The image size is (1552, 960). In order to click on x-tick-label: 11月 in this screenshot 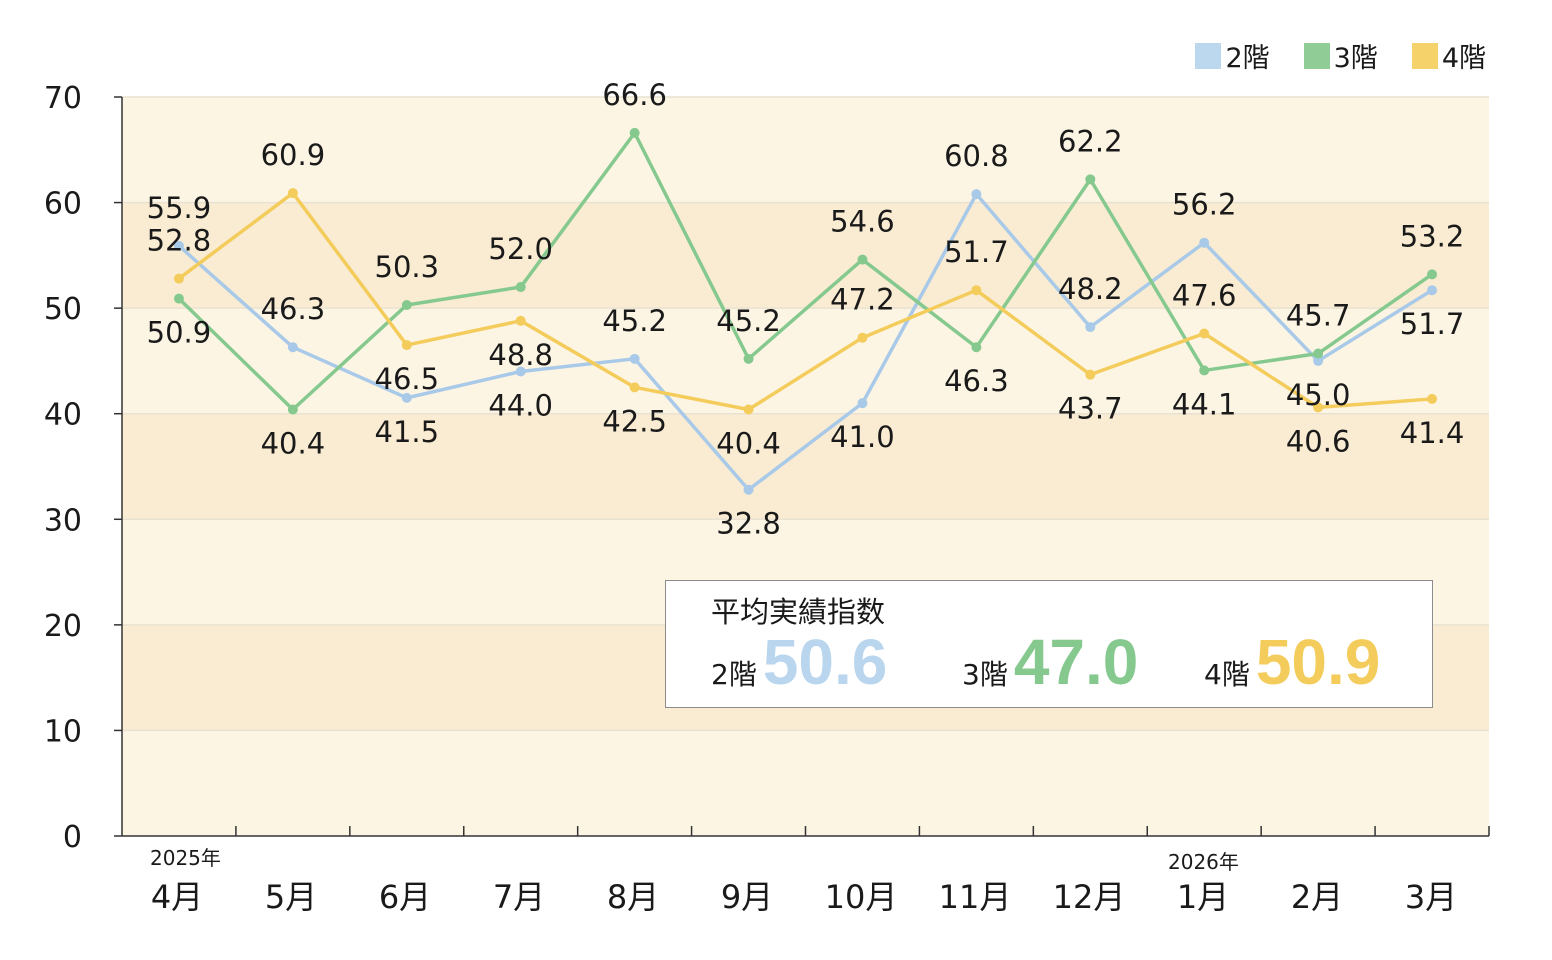, I will do `click(975, 897)`.